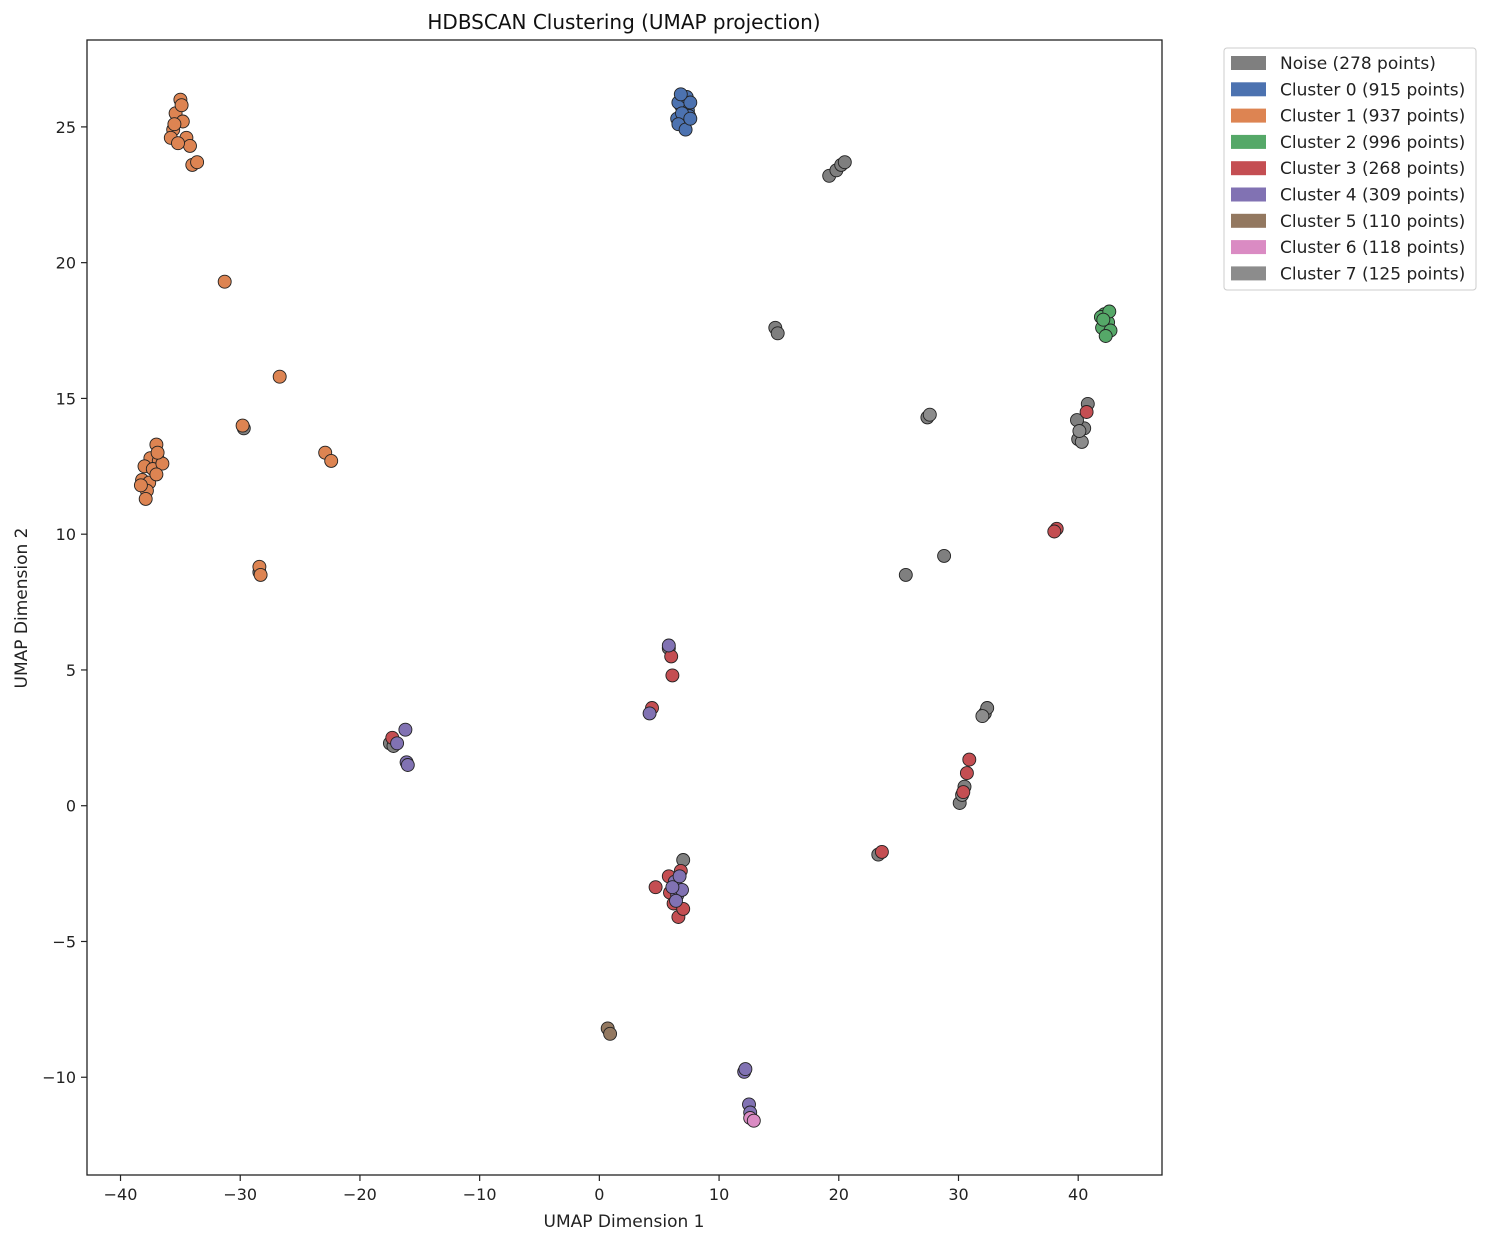 Image resolution: width=1494 pixels, height=1246 pixels. Describe the element at coordinates (839, 1194) in the screenshot. I see `x-tick-label: 20` at that location.